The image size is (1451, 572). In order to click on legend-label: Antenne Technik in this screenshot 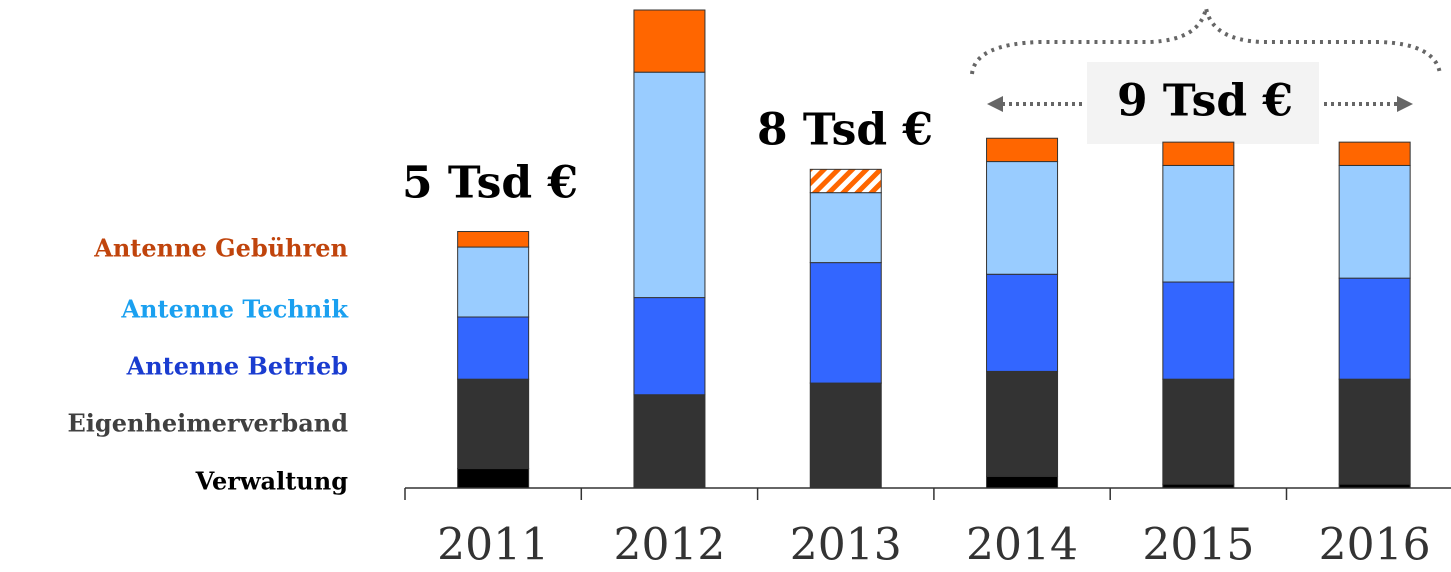, I will do `click(234, 309)`.